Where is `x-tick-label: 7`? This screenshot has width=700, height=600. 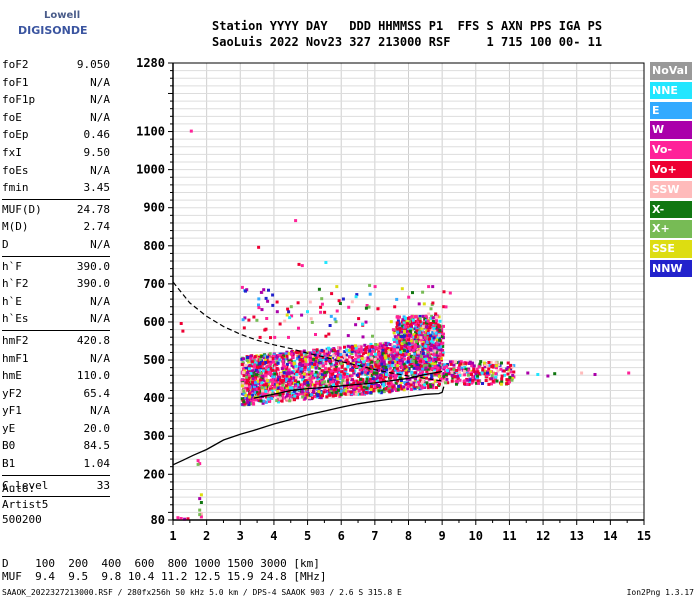
x-tick-label: 7 is located at coordinates (374, 536).